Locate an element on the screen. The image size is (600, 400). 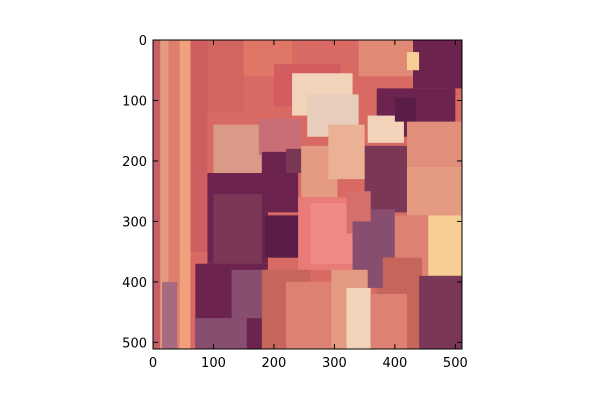
y-tick-label: 500 is located at coordinates (134, 343).